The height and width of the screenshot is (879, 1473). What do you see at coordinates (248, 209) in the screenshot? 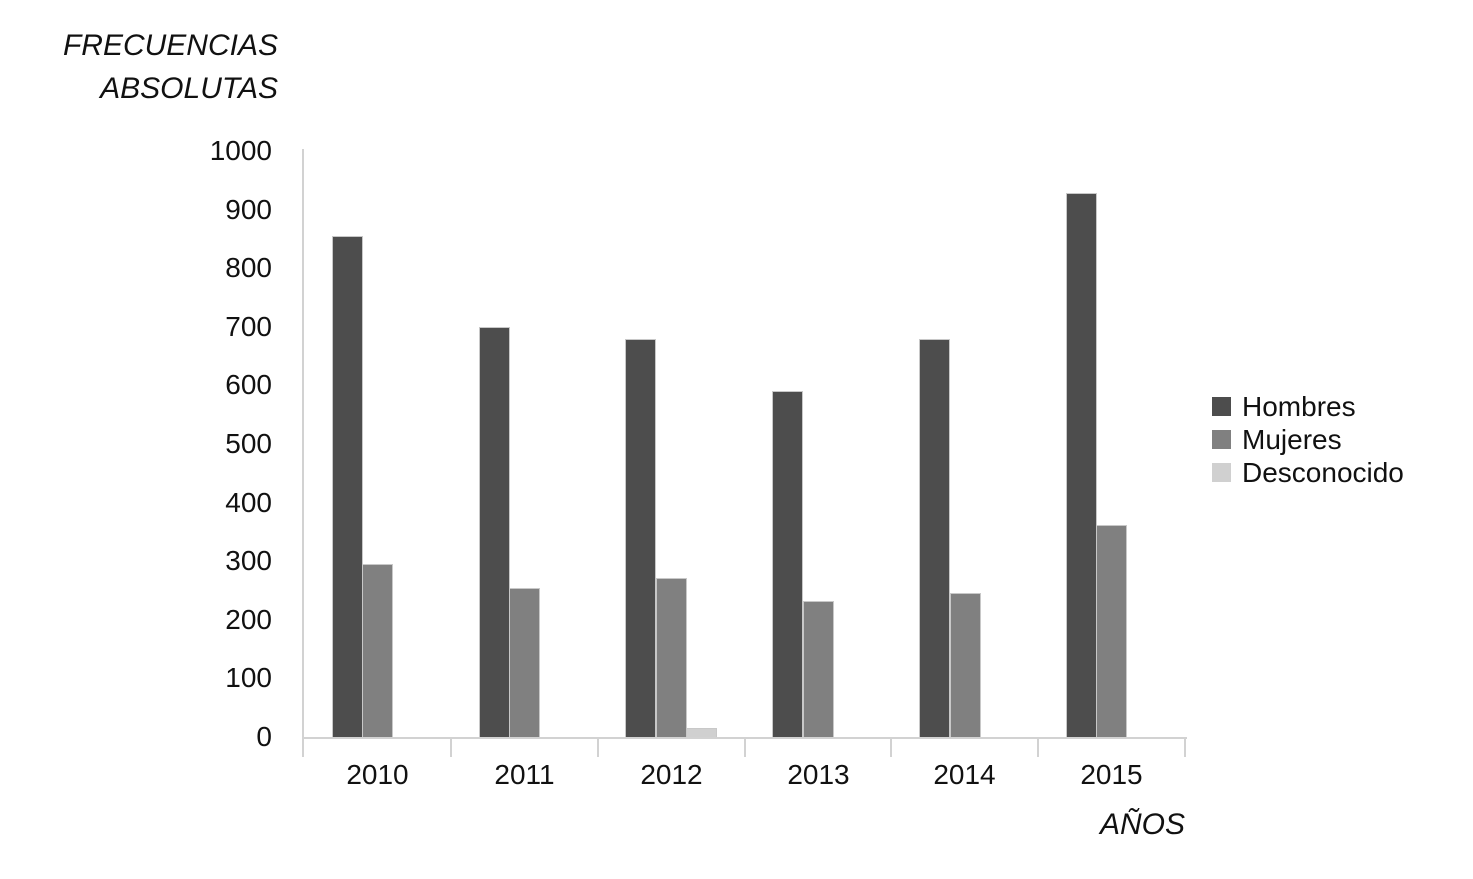
I see `y-axis-tick-label: 900` at bounding box center [248, 209].